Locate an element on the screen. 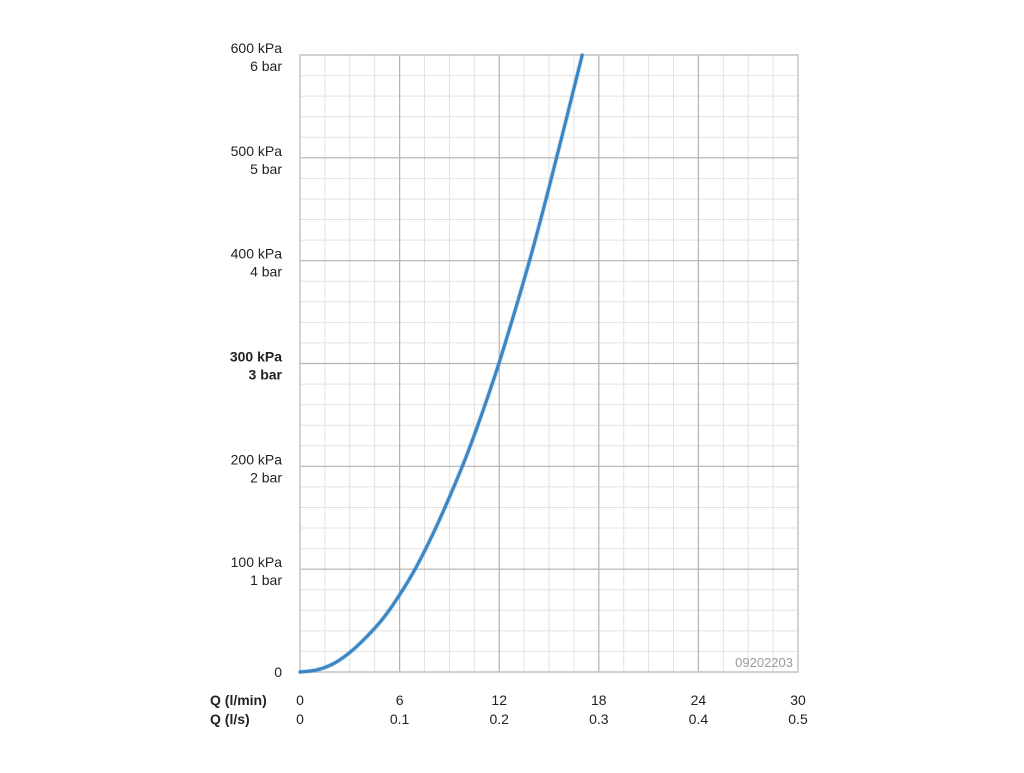  x-tick-label-lmin: 24 is located at coordinates (699, 700).